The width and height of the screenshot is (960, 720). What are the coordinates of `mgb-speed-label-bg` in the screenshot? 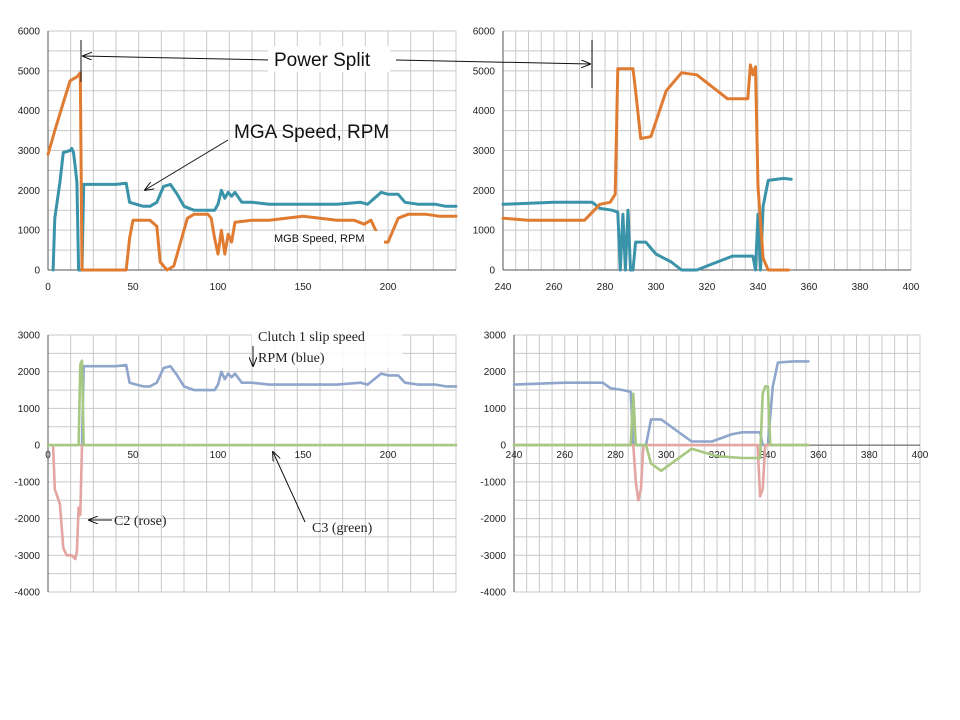 It's located at (328, 238).